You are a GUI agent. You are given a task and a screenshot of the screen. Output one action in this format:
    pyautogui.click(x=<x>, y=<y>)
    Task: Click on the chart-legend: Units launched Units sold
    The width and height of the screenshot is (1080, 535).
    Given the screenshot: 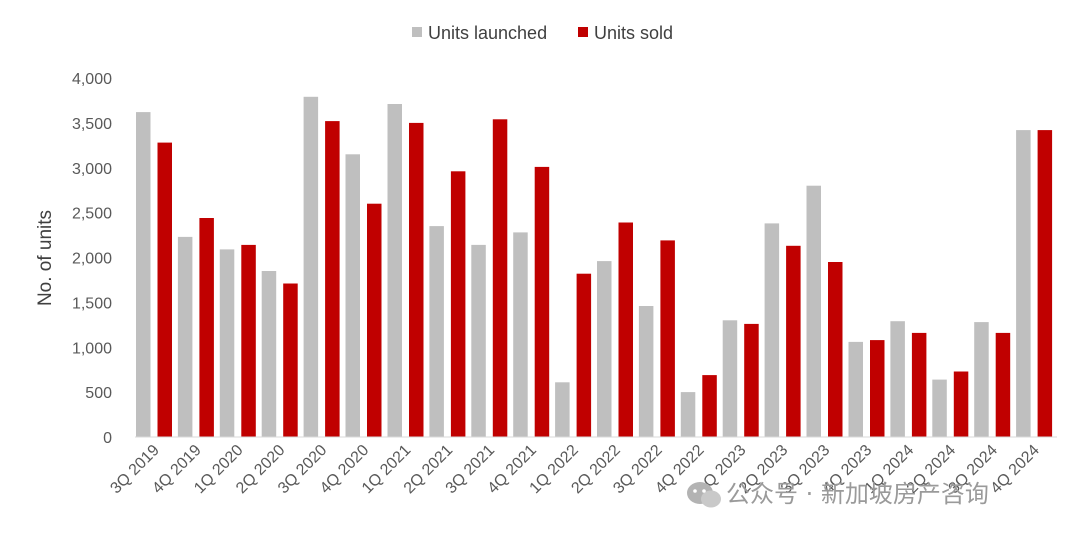 What is the action you would take?
    pyautogui.click(x=542, y=33)
    